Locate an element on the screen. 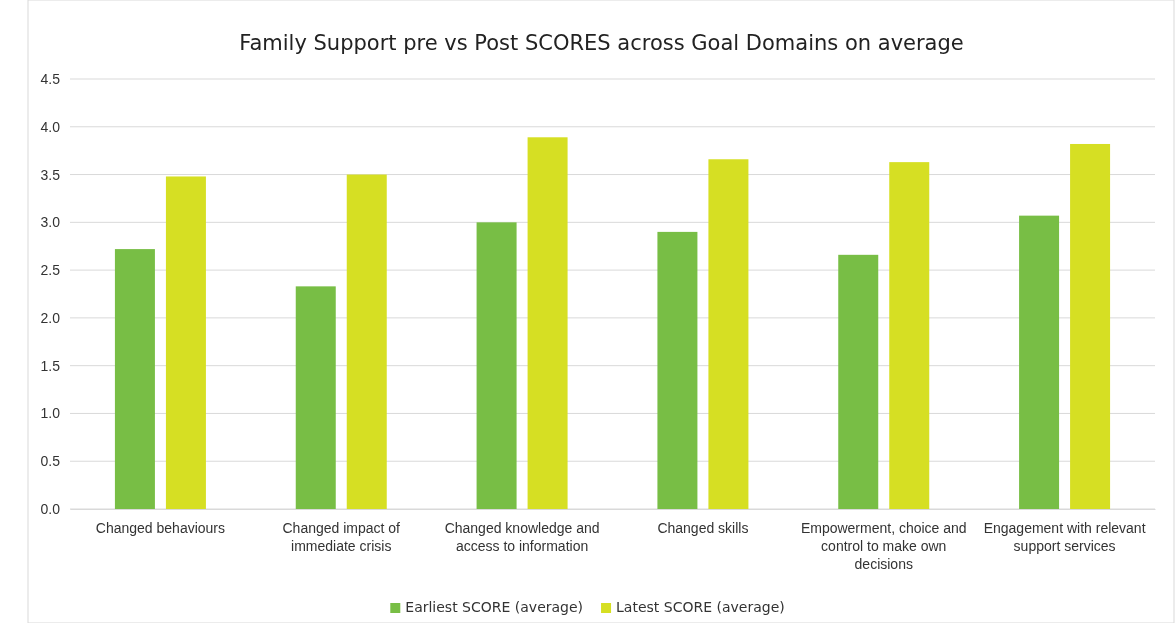 This screenshot has width=1175, height=623. y-tick-label: 3.5 is located at coordinates (50, 174).